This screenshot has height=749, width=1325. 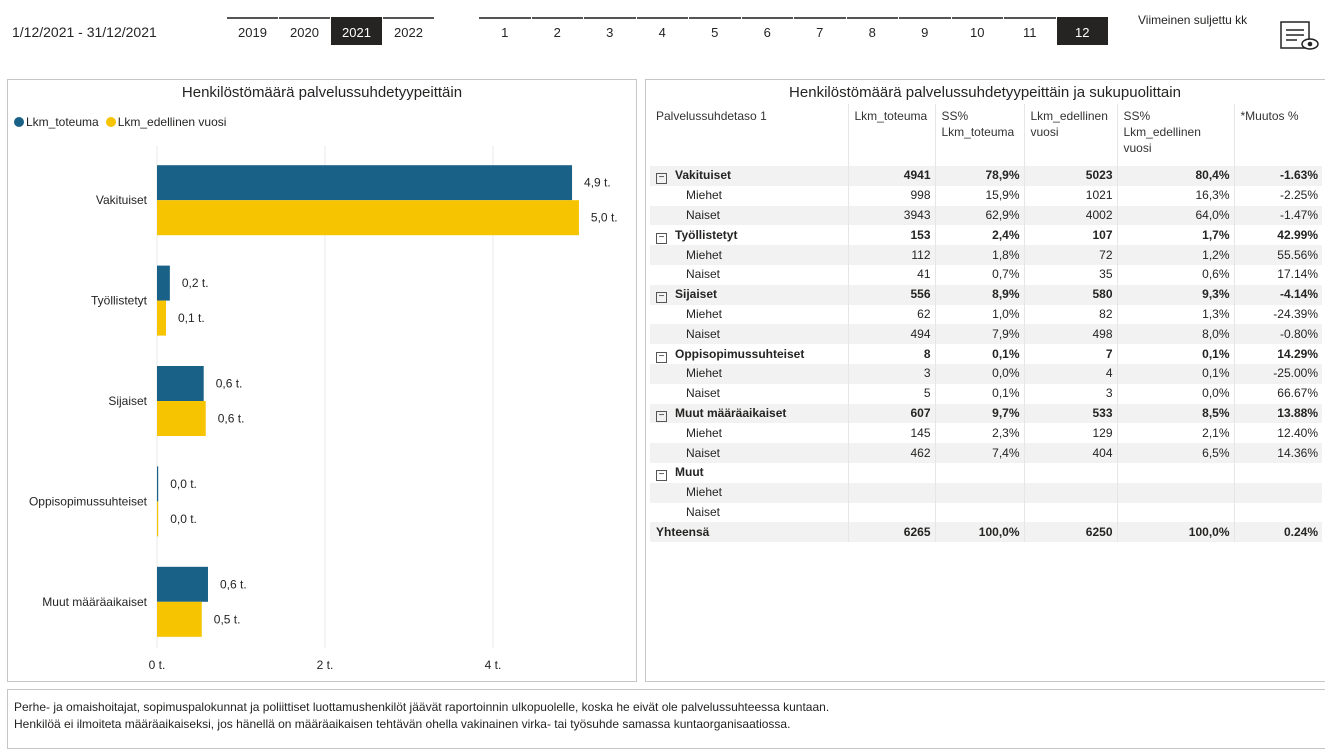 What do you see at coordinates (229, 384) in the screenshot?
I see `data-label-toteuma: 0,6 t.` at bounding box center [229, 384].